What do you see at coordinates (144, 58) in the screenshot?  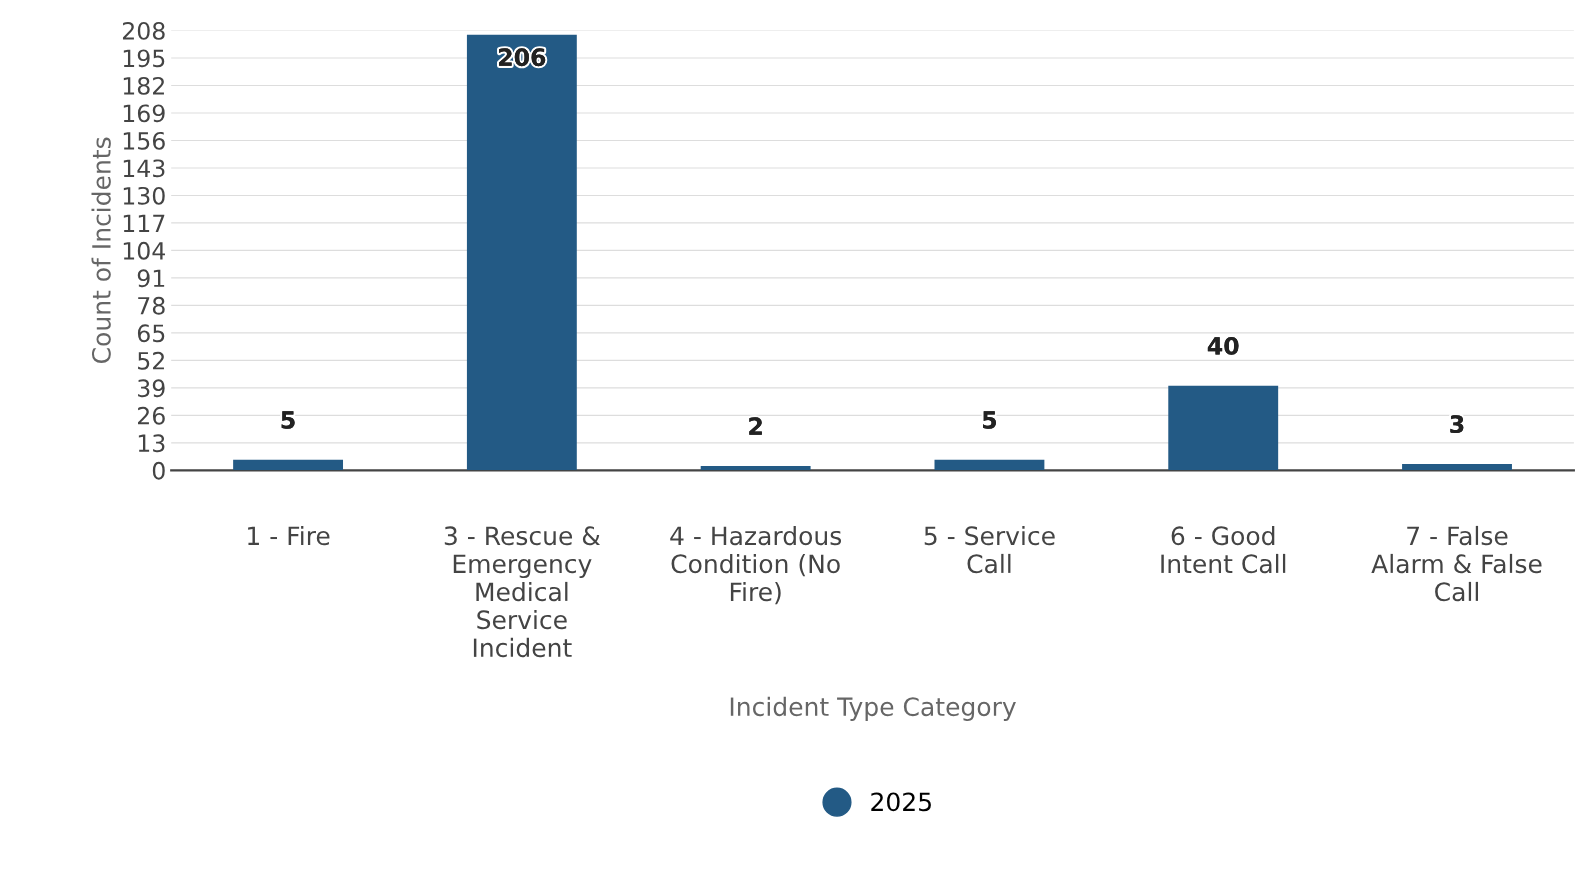 I see `y-tick-label: 195` at bounding box center [144, 58].